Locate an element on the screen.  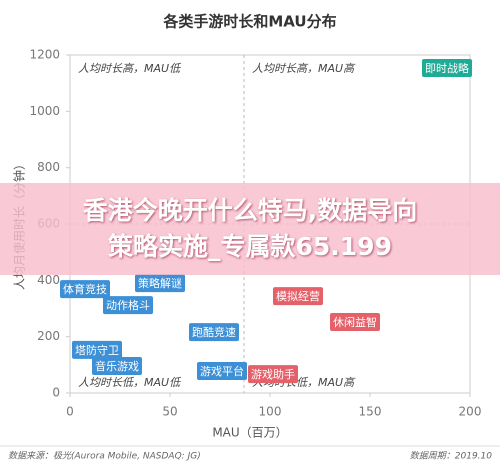
x-tick-label: 150 is located at coordinates (370, 412).